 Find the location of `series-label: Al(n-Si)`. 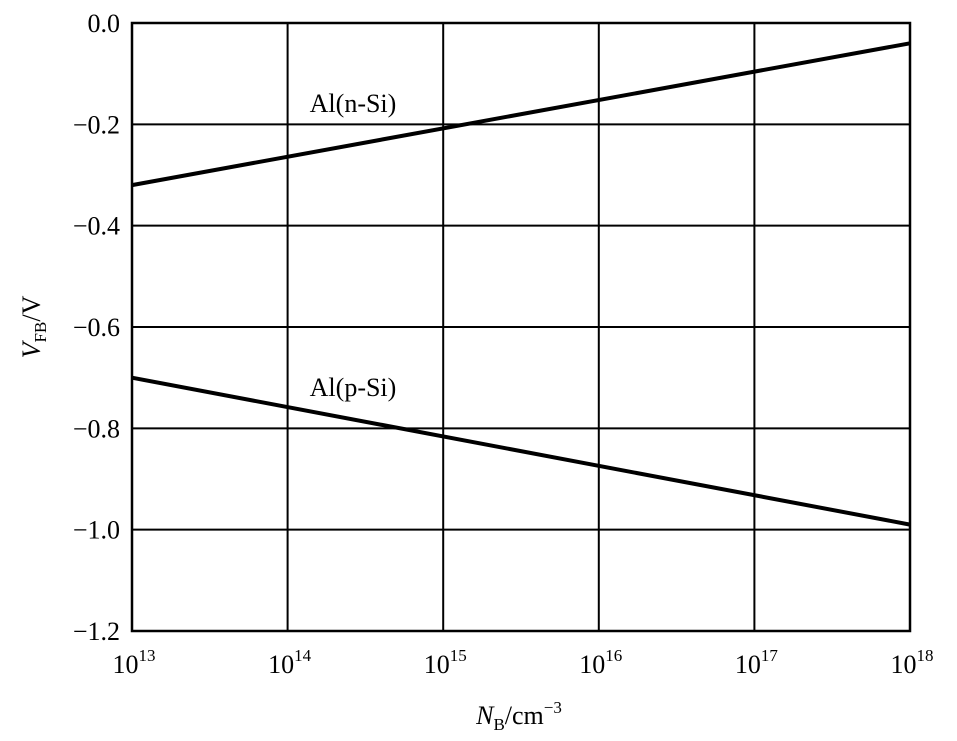

series-label: Al(n-Si) is located at coordinates (353, 103).